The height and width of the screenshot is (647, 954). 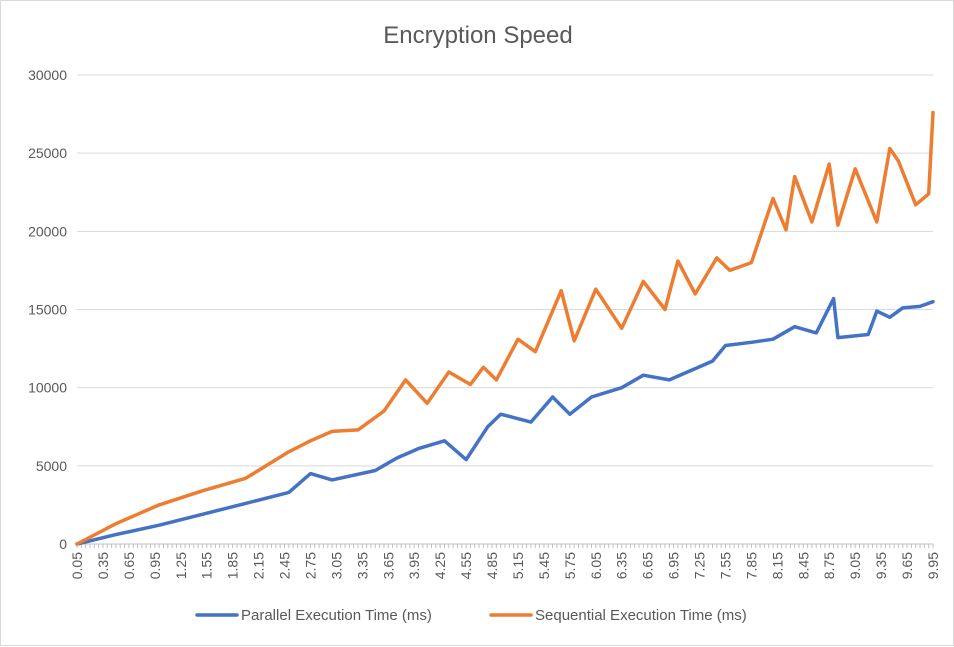 I want to click on x-tick-label: 9.05, so click(x=855, y=565).